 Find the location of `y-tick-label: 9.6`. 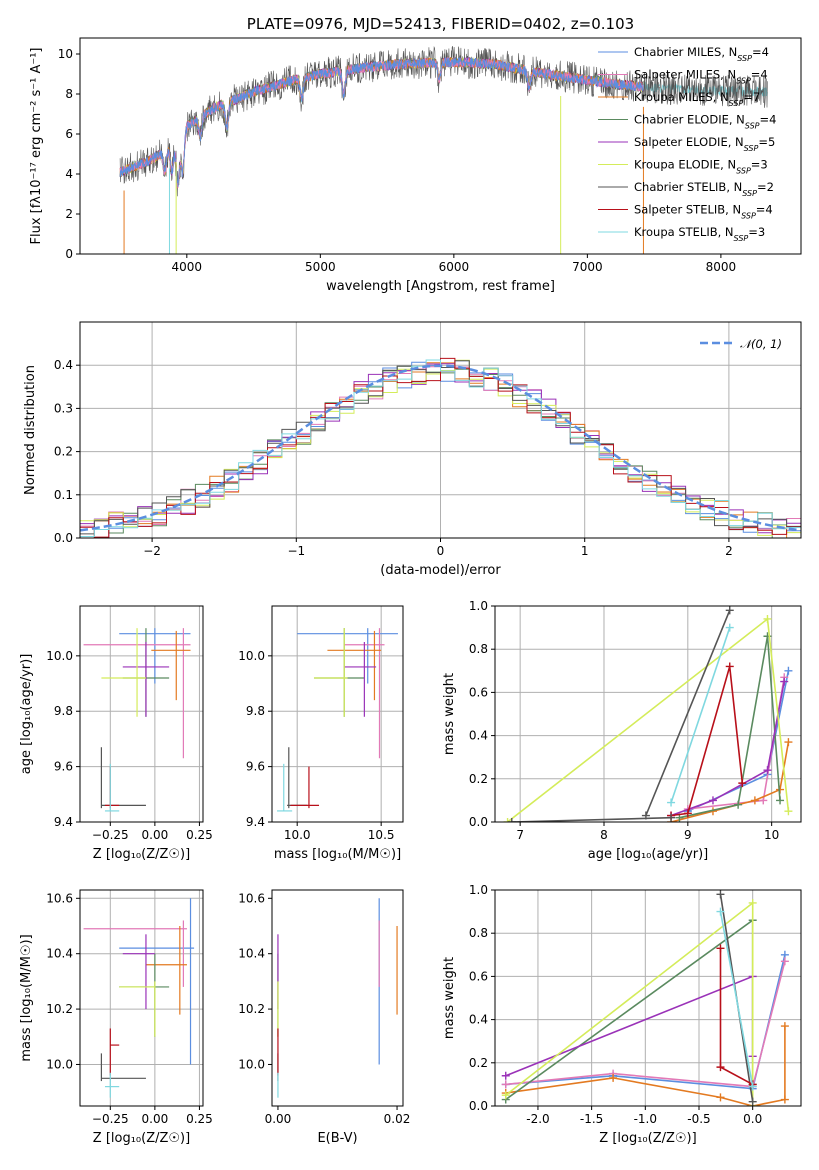

y-tick-label: 9.6 is located at coordinates (255, 767).